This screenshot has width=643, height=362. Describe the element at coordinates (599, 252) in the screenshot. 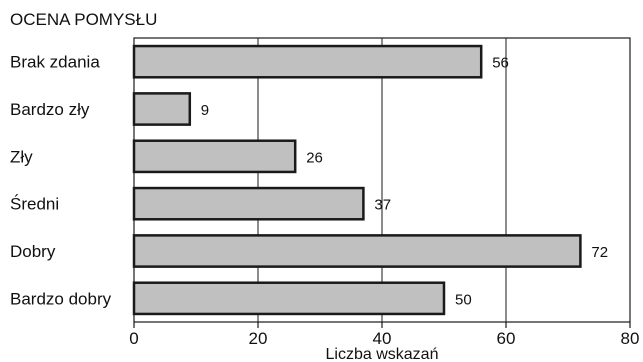

I see `value-label-4: 72` at that location.